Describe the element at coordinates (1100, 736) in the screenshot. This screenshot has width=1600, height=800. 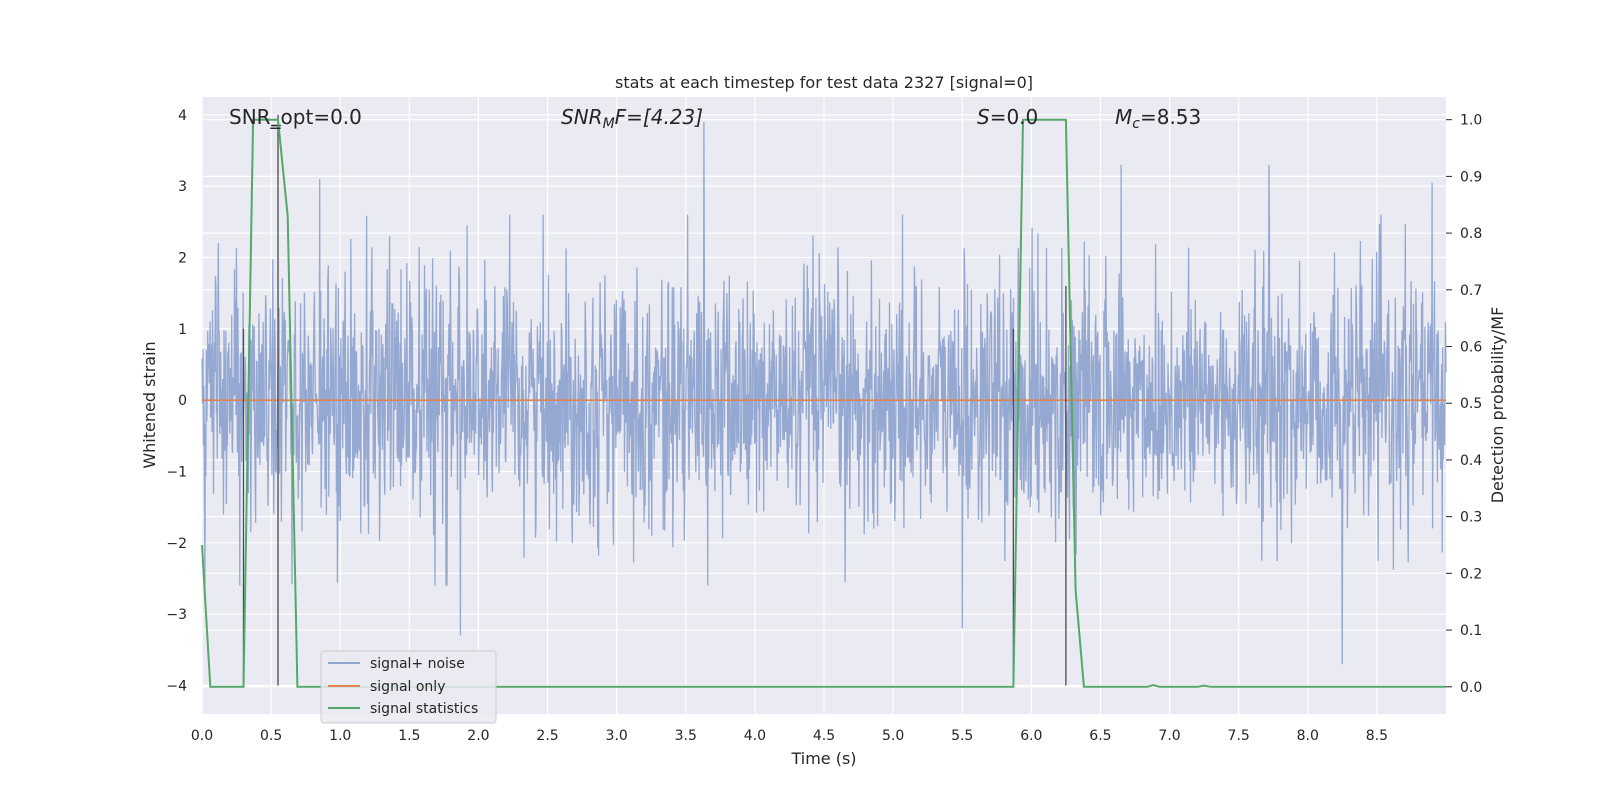
I see `x-tick-label: 6.5` at that location.